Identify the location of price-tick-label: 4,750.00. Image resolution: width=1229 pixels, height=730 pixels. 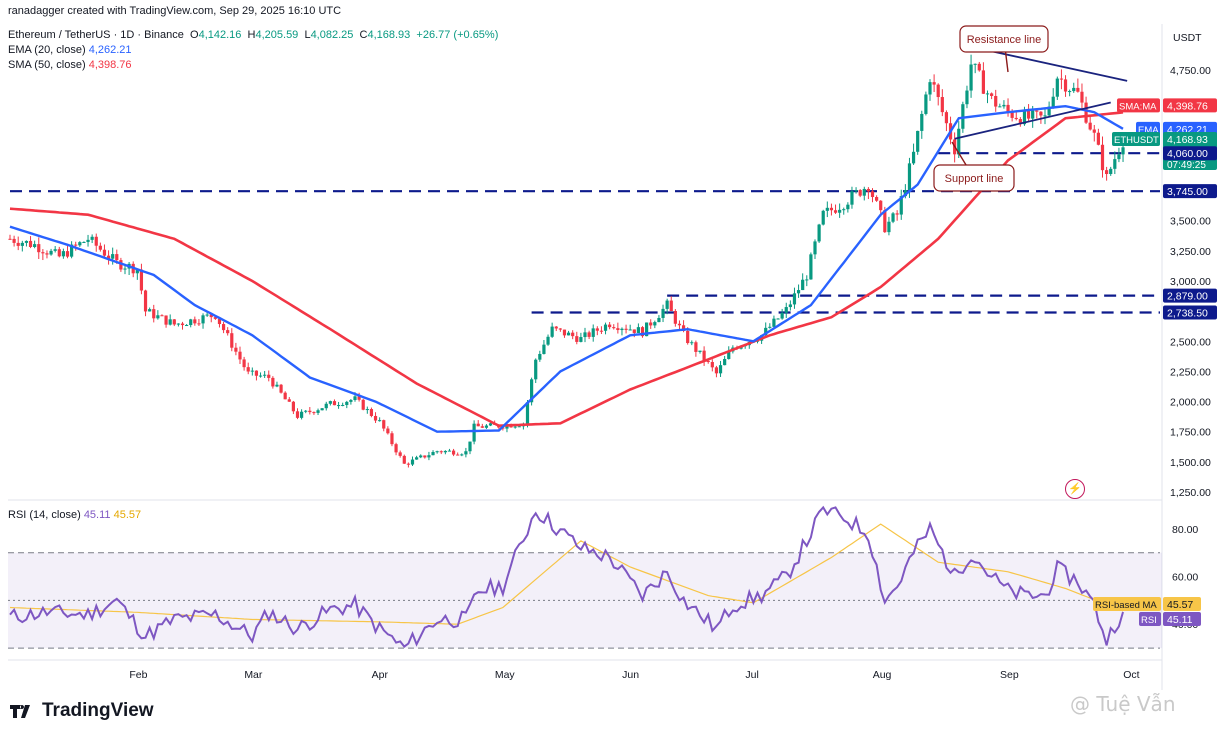
(1190, 71).